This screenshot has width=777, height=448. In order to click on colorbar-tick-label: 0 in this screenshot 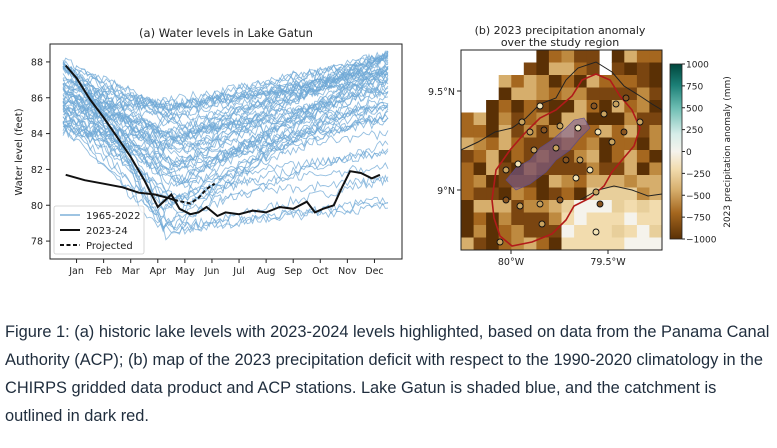, I will do `click(689, 153)`.